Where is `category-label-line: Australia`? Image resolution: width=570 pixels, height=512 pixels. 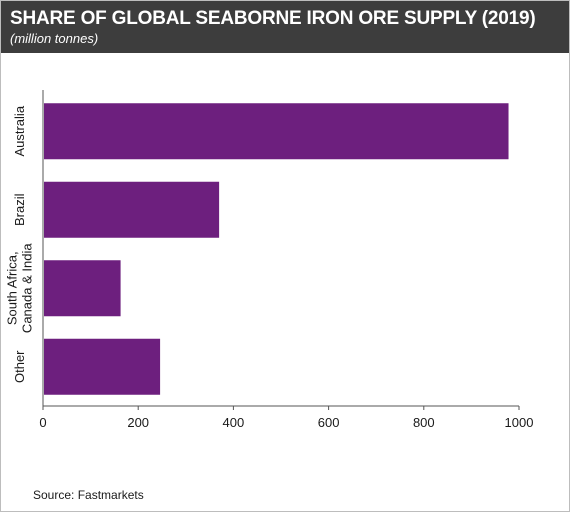 category-label-line: Australia is located at coordinates (19, 130).